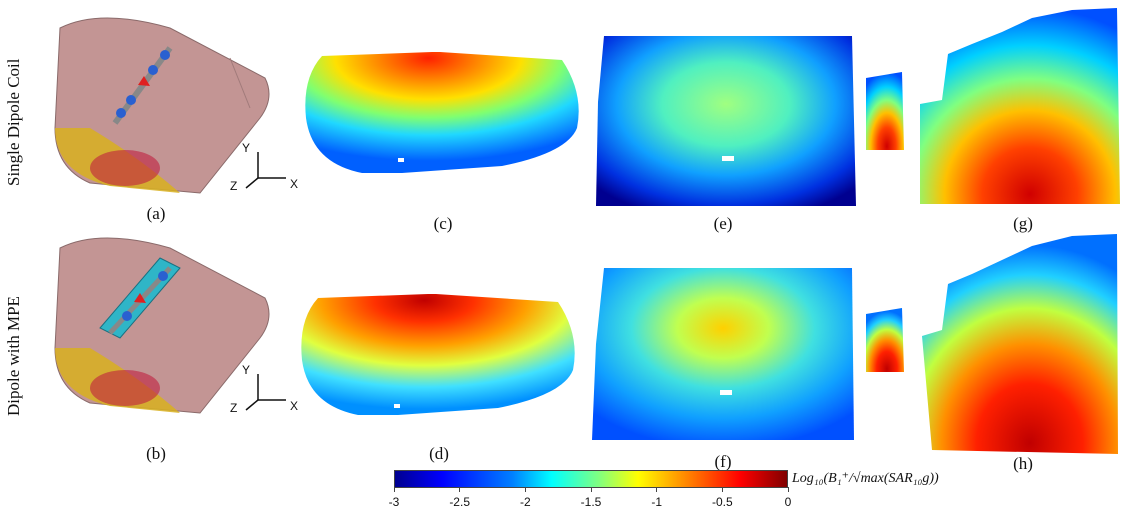 This screenshot has width=1124, height=512. I want to click on panel-label-h: (h), so click(1023, 463).